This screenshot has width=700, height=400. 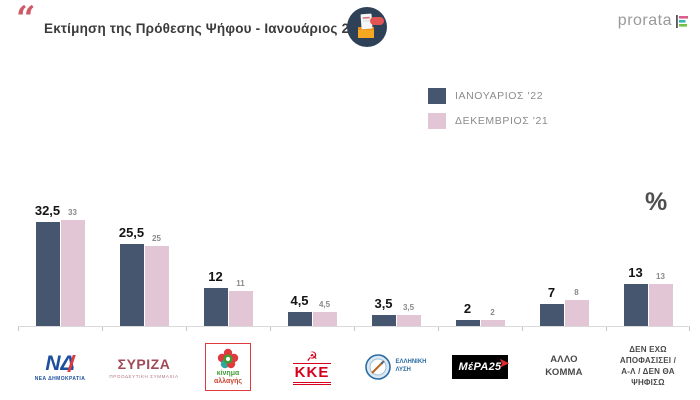 I want to click on bar-group: 3,5 3,5, so click(x=396, y=252).